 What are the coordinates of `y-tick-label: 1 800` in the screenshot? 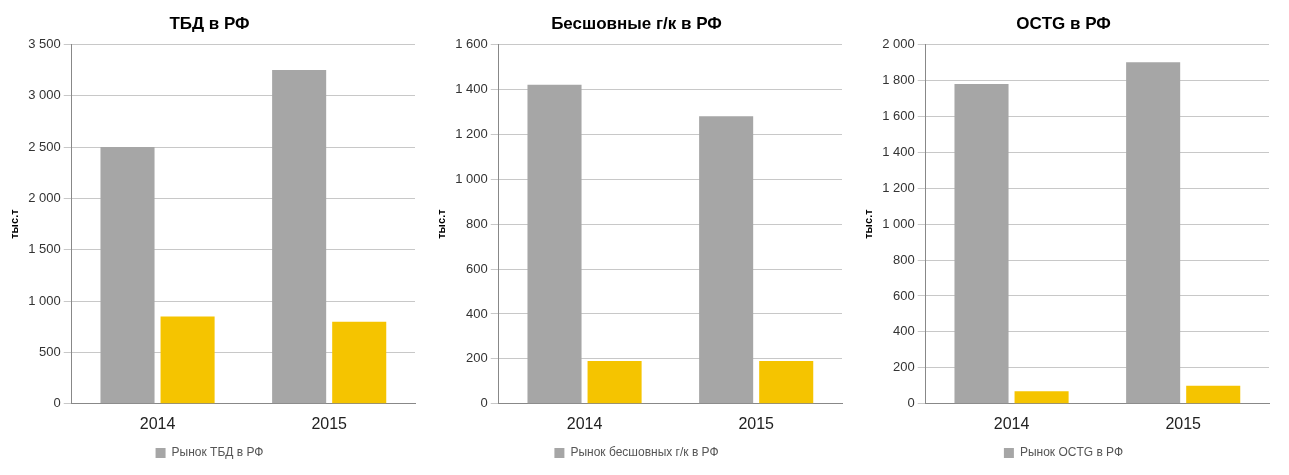 It's located at (898, 79).